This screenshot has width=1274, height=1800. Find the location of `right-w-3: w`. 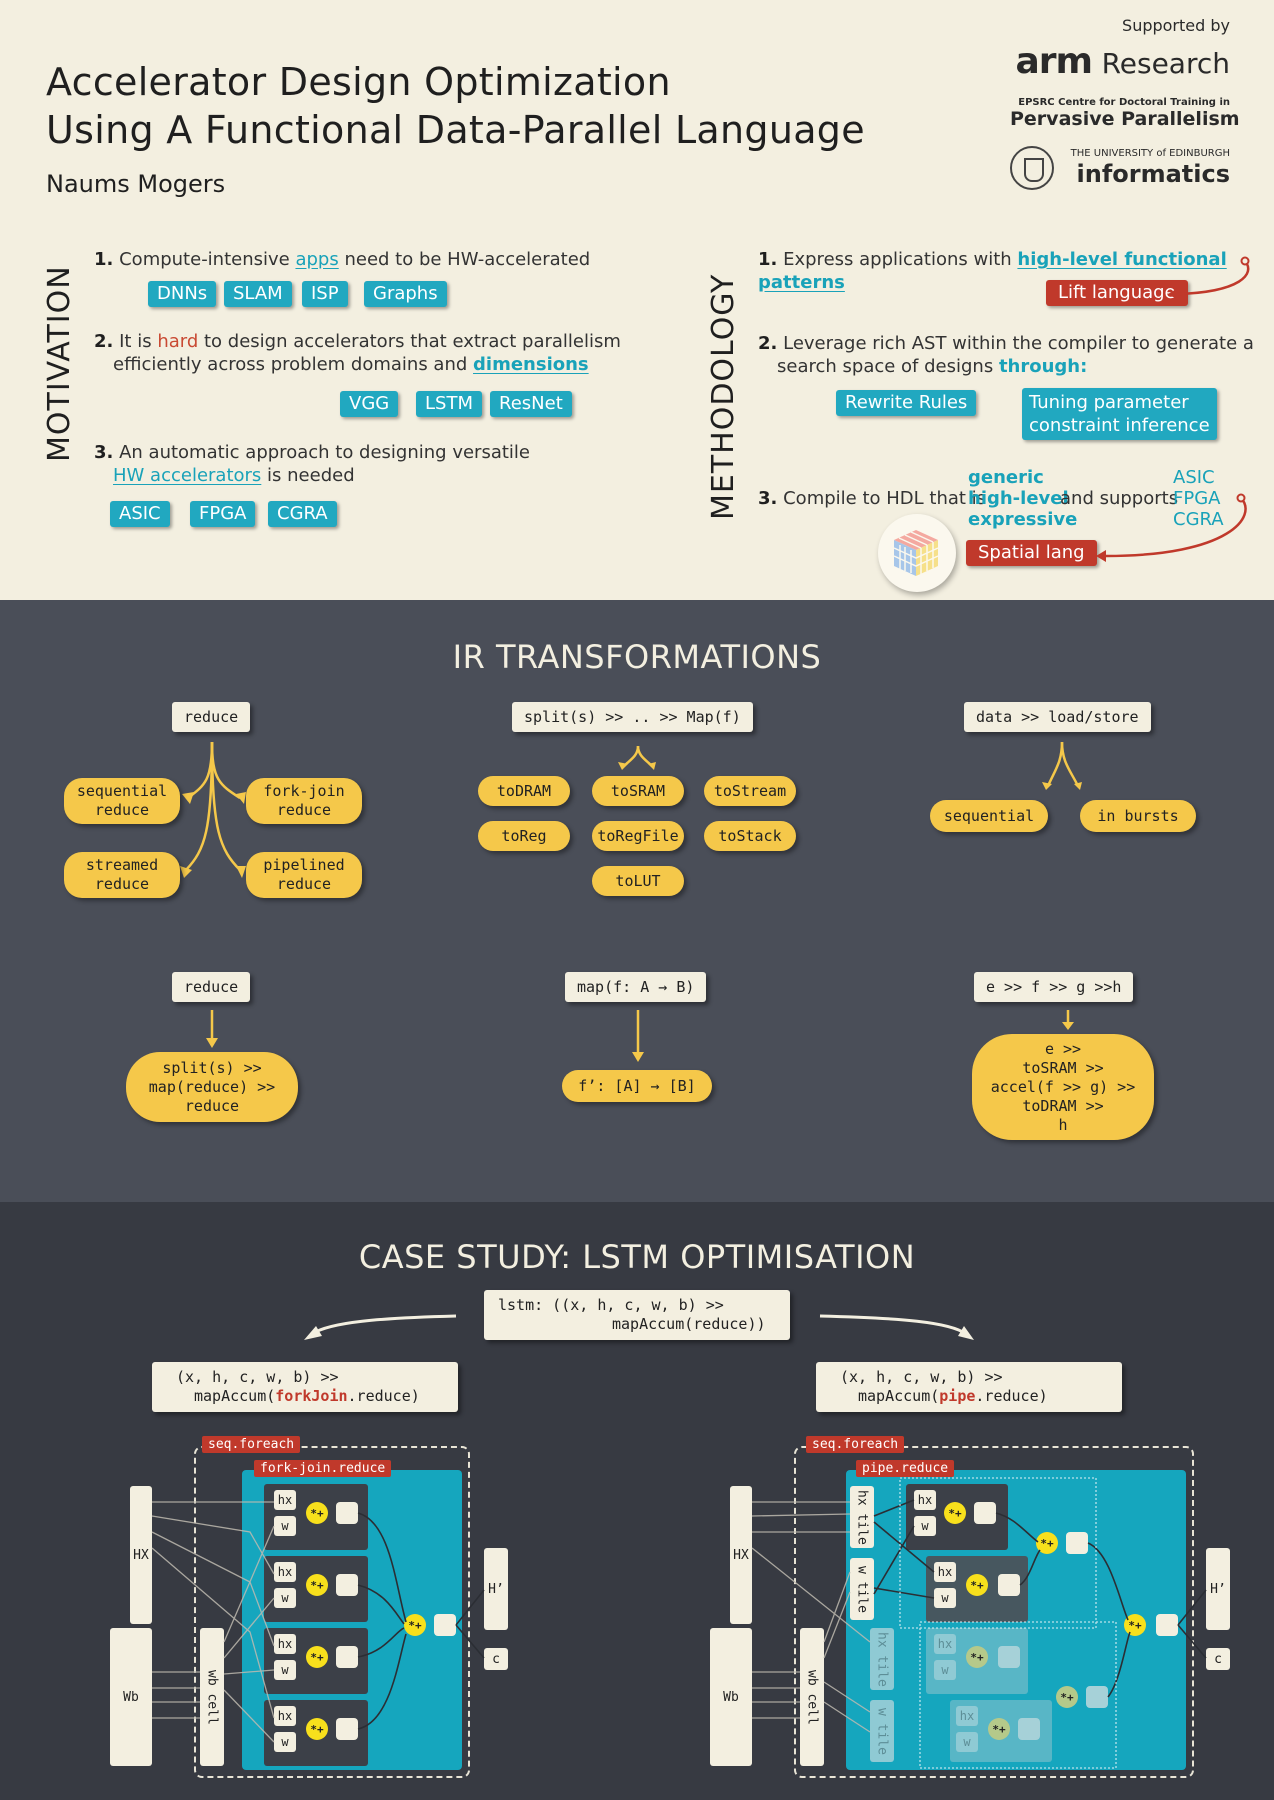

right-w-3: w is located at coordinates (945, 1670).